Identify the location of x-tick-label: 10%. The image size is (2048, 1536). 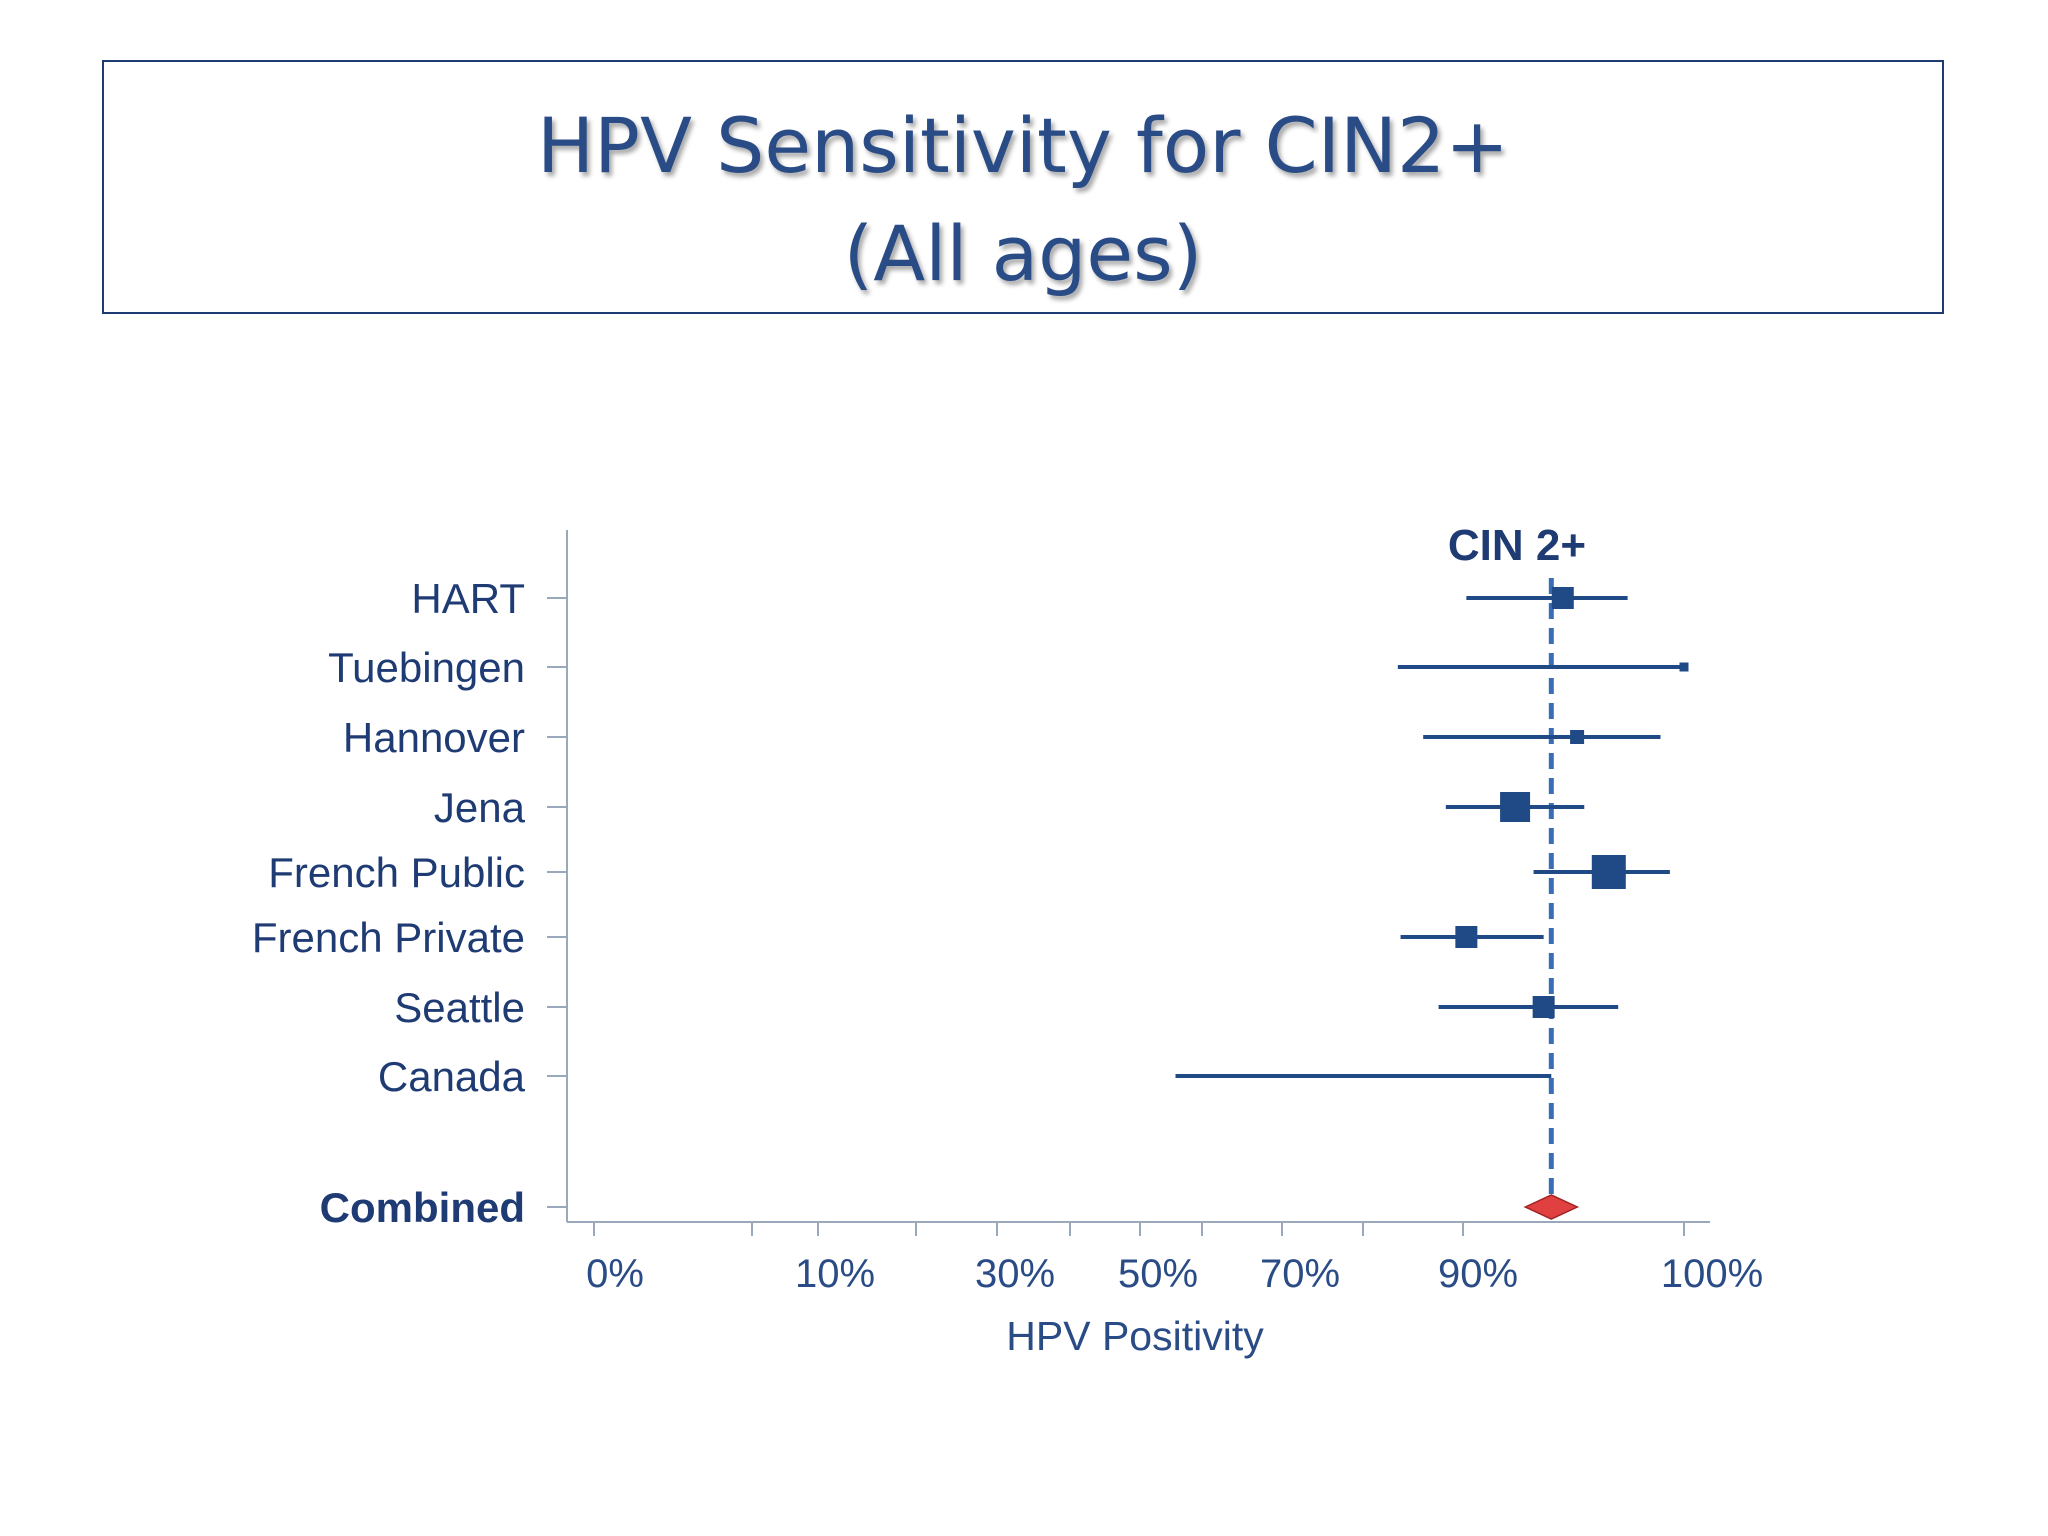
(835, 1274).